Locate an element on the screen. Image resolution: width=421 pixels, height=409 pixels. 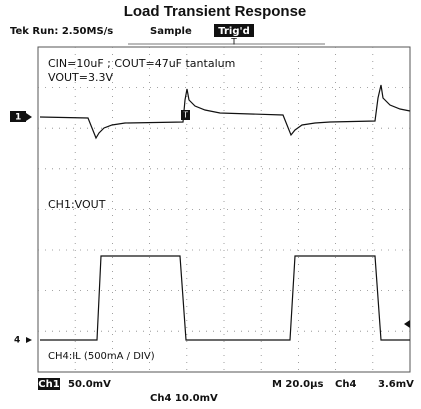
ch1-trace is located at coordinates (225, 112).